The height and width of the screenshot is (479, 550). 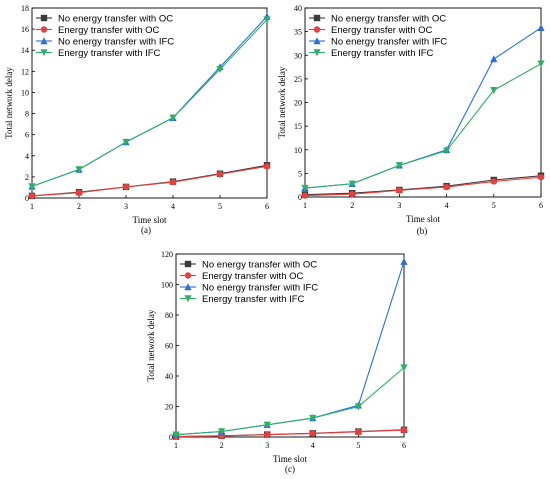 What do you see at coordinates (25, 29) in the screenshot?
I see `y-tick-label: 16` at bounding box center [25, 29].